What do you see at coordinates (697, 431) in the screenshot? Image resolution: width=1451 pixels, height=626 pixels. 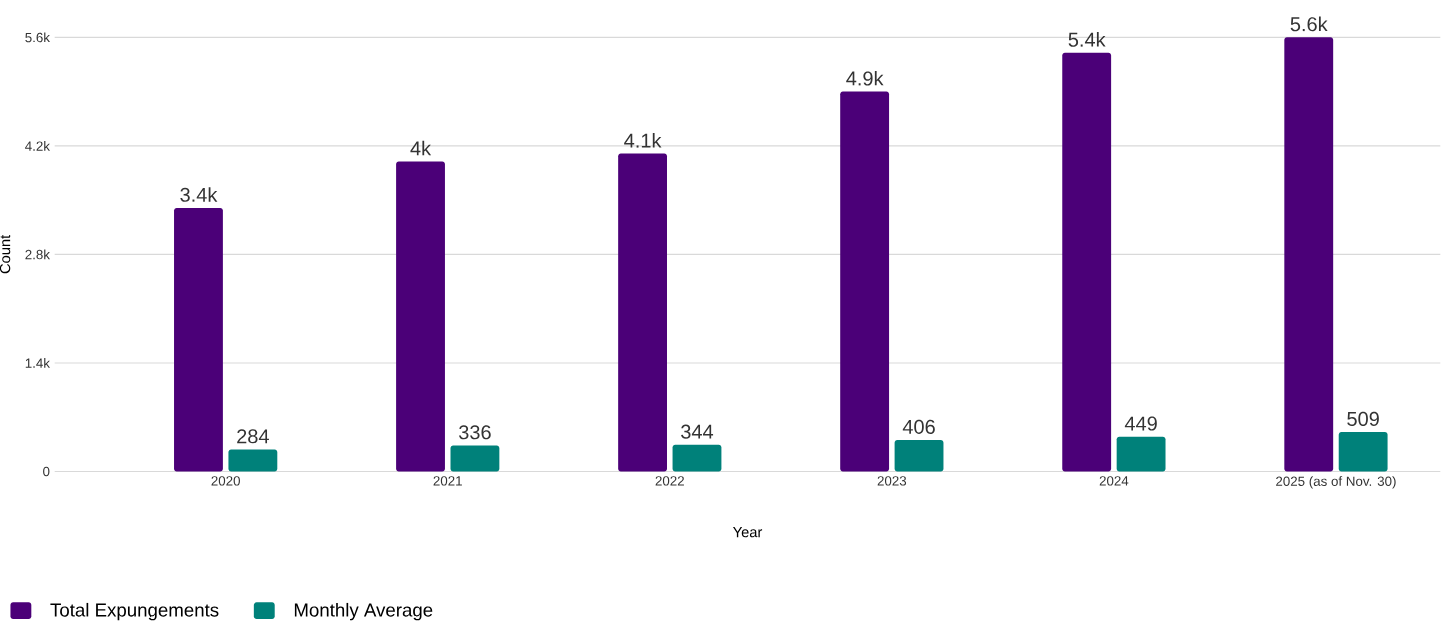 I see `data-label: 344` at bounding box center [697, 431].